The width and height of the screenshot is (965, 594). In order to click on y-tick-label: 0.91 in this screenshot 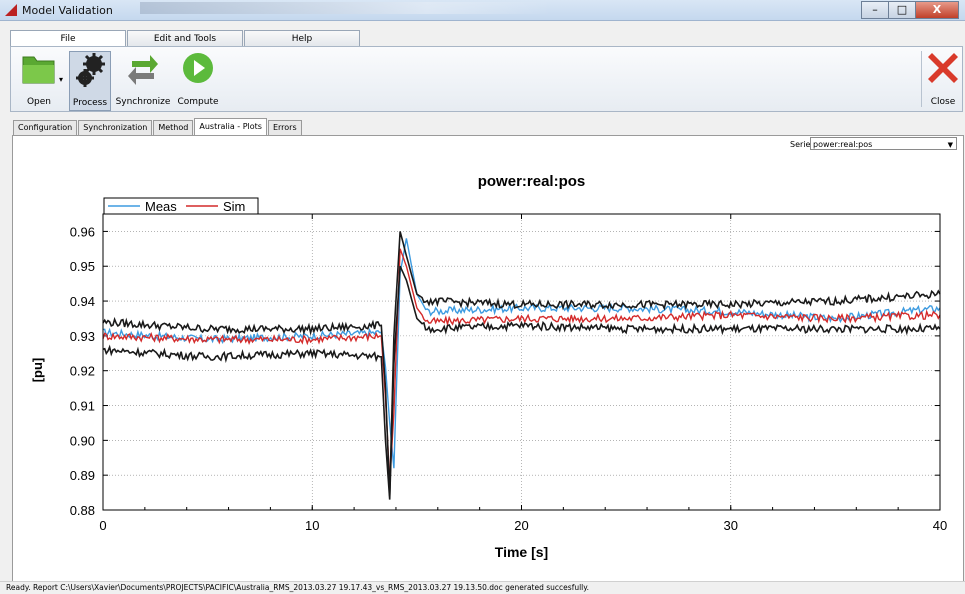, I will do `click(82, 406)`.